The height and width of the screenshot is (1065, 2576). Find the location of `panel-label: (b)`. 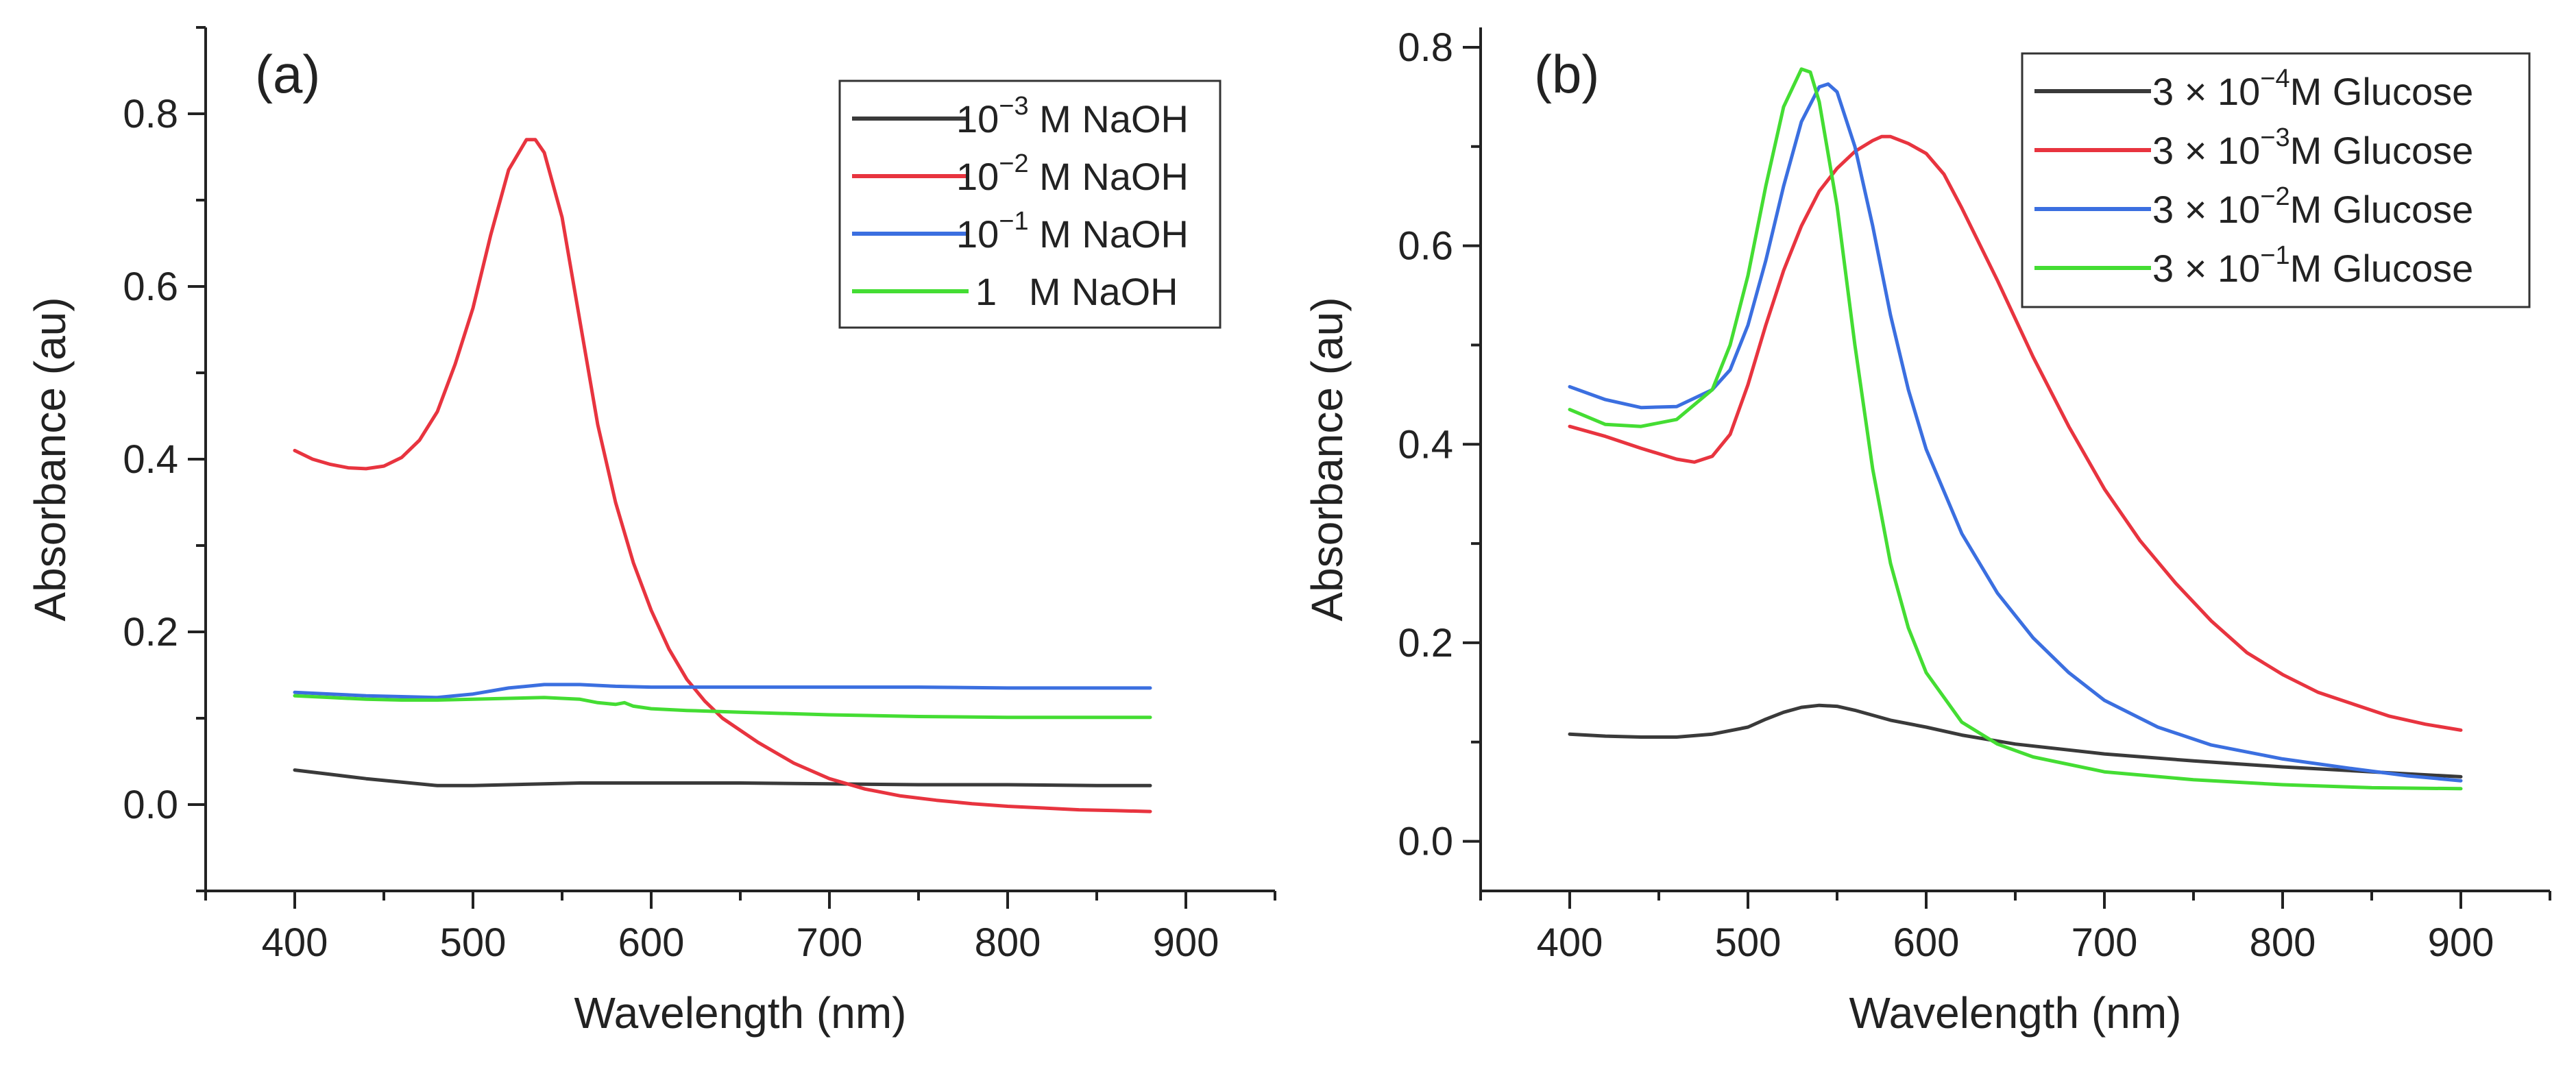

panel-label: (b) is located at coordinates (1566, 74).